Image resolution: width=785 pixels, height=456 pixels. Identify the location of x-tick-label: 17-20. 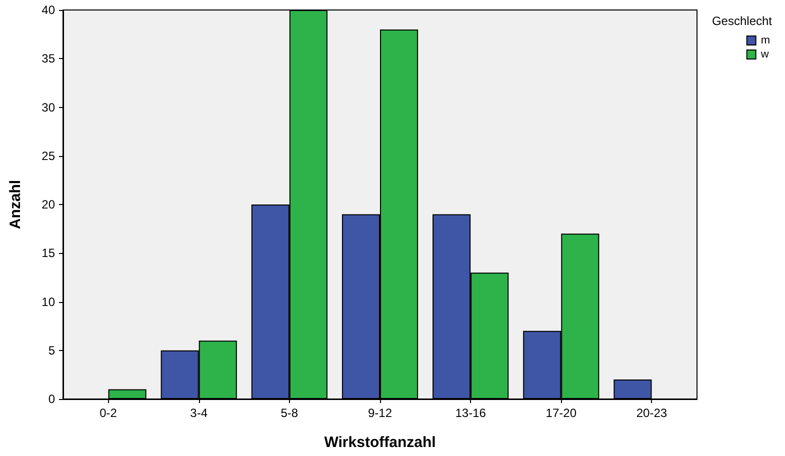
(561, 413).